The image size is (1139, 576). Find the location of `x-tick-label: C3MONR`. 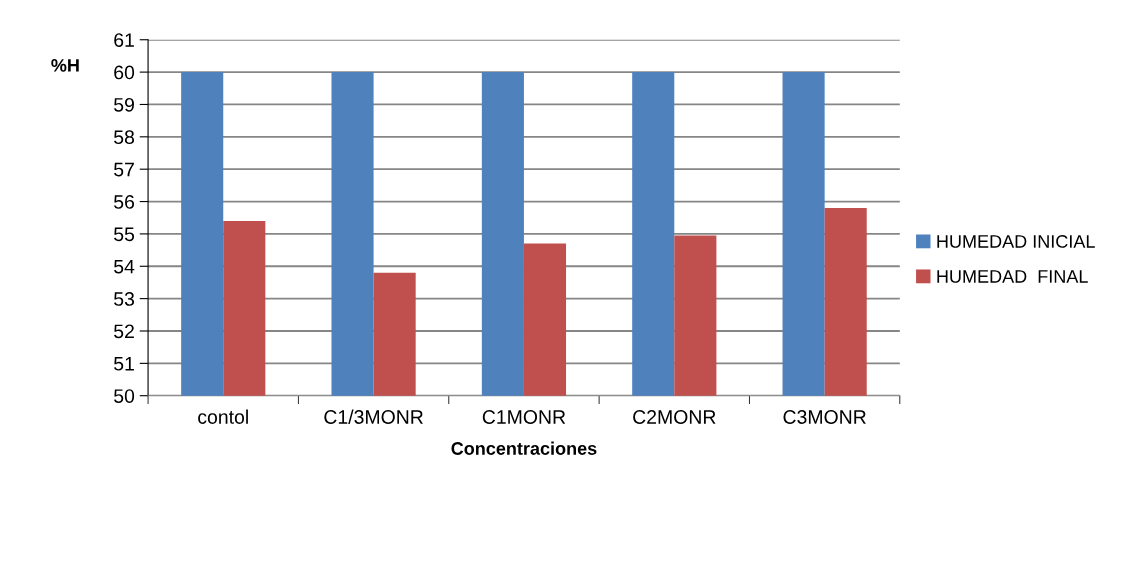

x-tick-label: C3MONR is located at coordinates (824, 417).